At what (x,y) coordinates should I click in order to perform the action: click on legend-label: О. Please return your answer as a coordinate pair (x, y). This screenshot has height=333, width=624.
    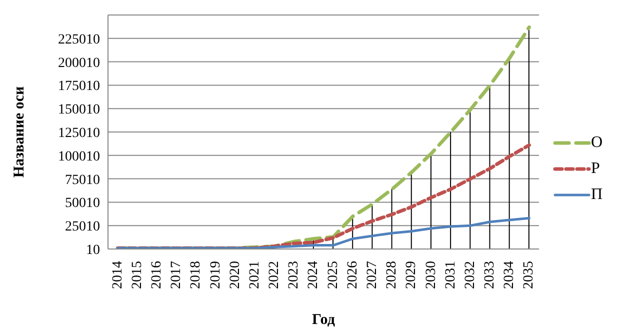
    Looking at the image, I should click on (597, 143).